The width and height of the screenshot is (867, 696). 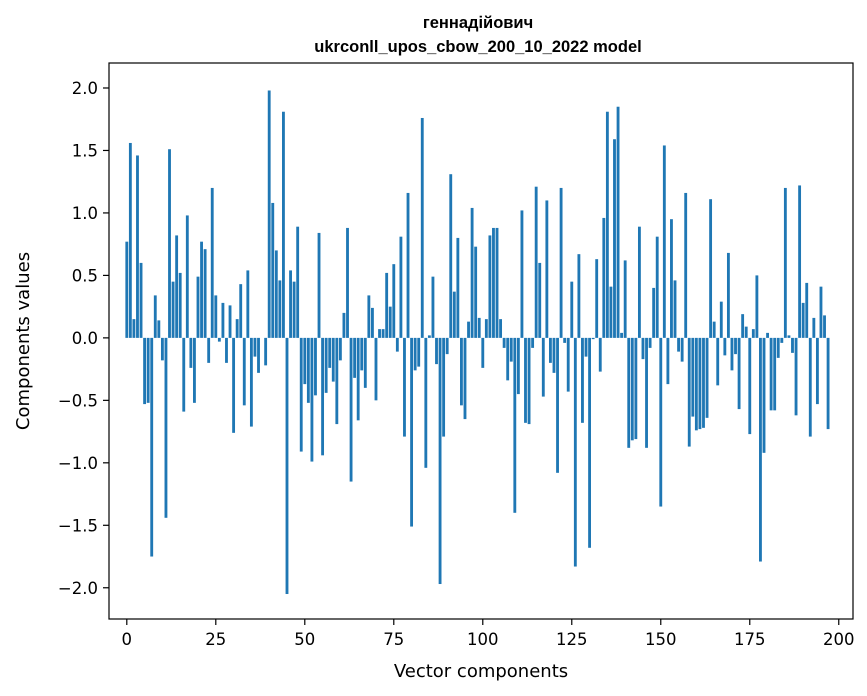 What do you see at coordinates (85, 150) in the screenshot?
I see `y-tick-label: 1.5` at bounding box center [85, 150].